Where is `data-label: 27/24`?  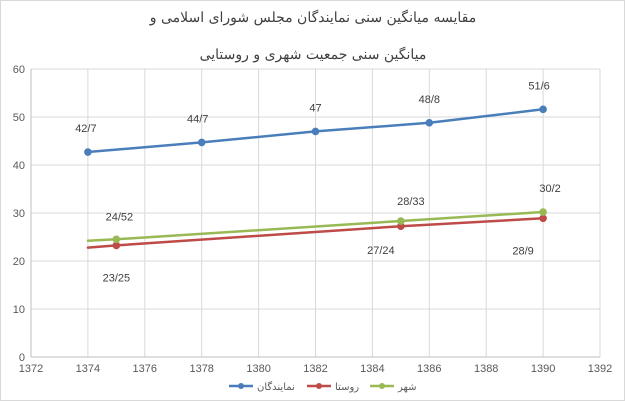
data-label: 27/24 is located at coordinates (381, 251).